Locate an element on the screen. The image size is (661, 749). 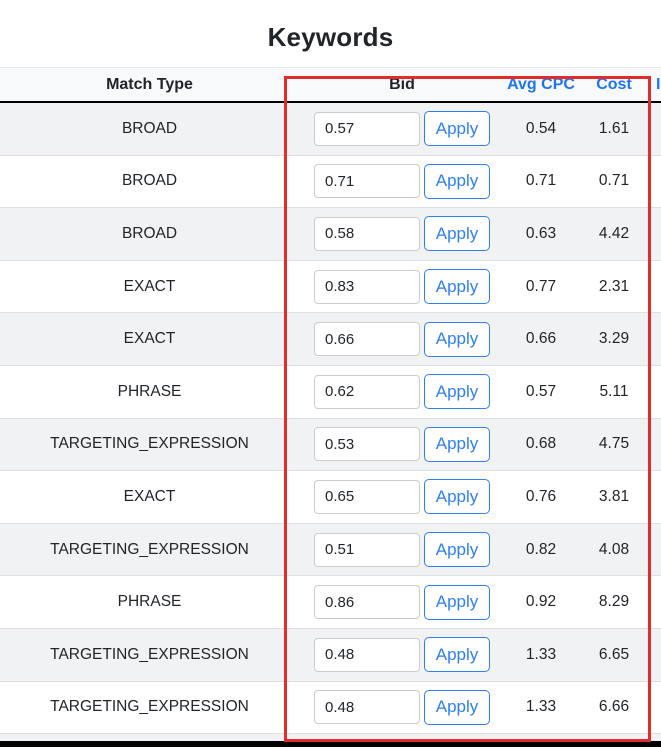
table-row: TARGETING_EXPRESSION Apply 0.82 4.08 is located at coordinates (330, 550).